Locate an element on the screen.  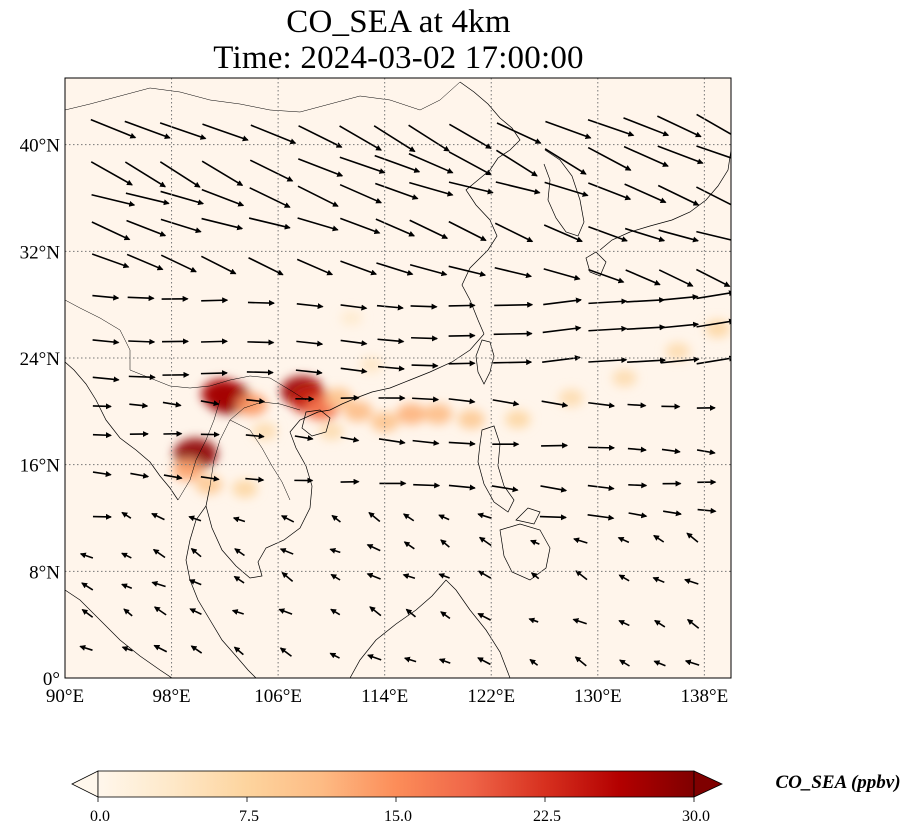
border-indochina is located at coordinates (255, 444).